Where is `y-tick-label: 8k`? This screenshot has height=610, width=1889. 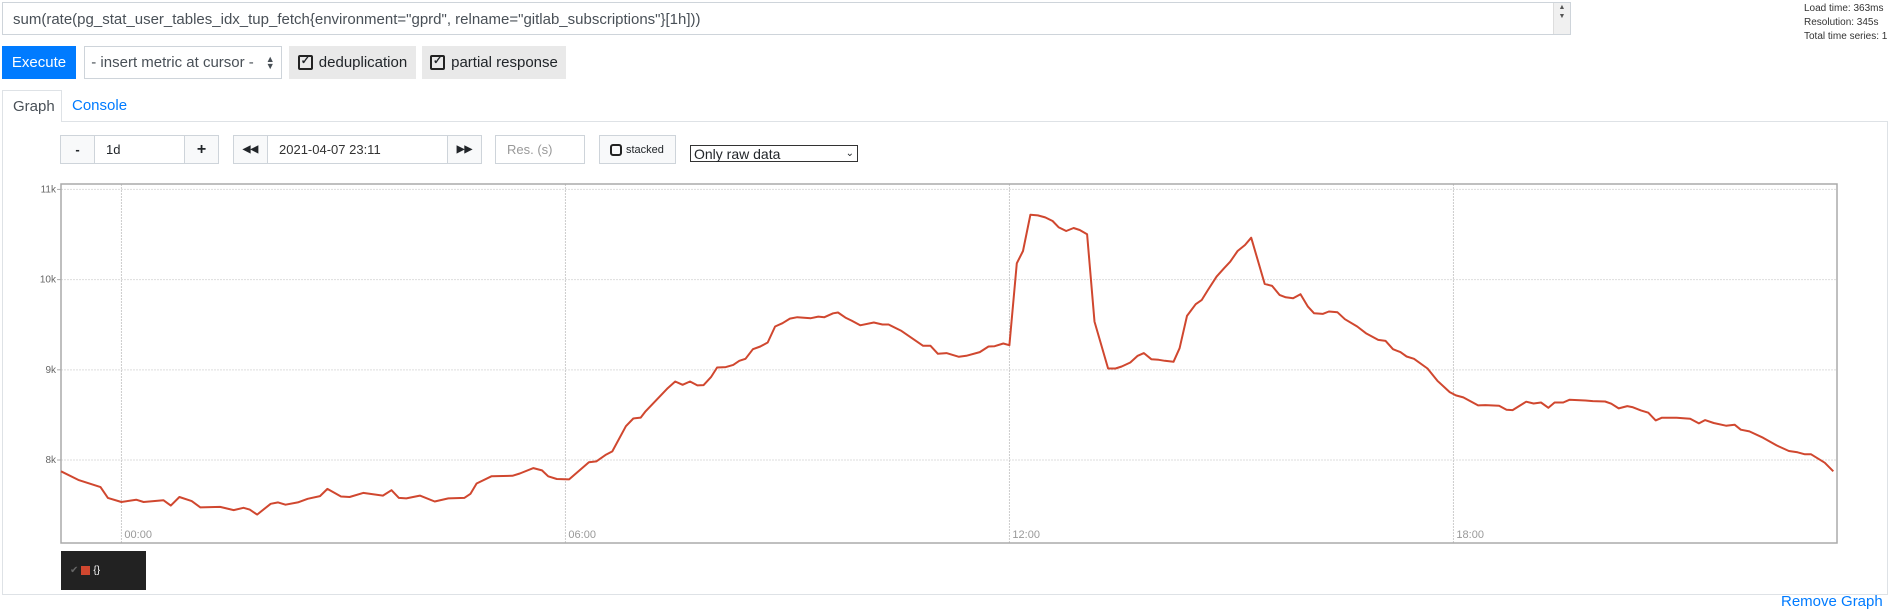 y-tick-label: 8k is located at coordinates (51, 460).